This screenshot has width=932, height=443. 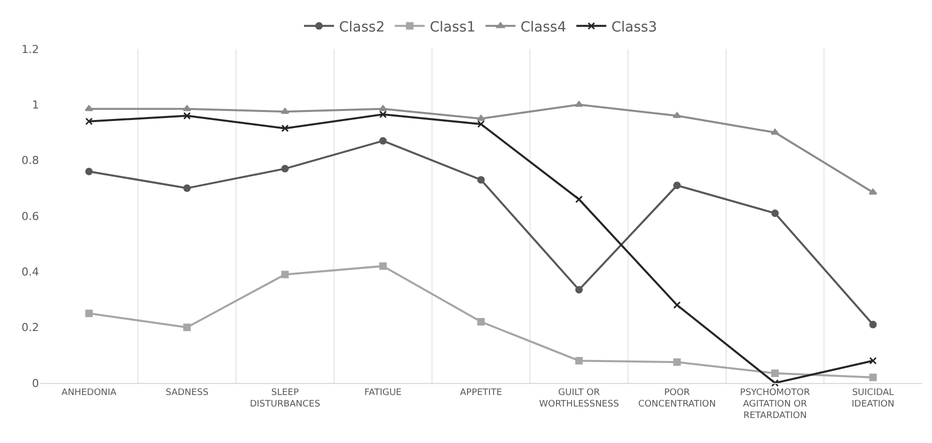 I want to click on x-tick-label: POOR CONCENTRATION, so click(x=677, y=399).